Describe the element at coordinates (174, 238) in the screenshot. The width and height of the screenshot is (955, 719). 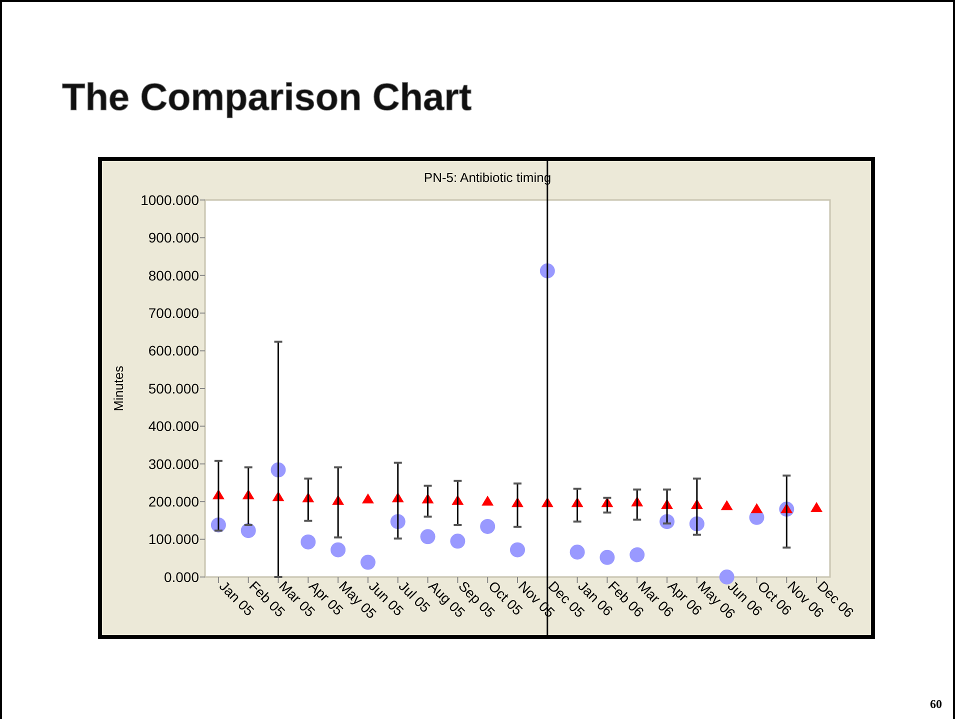
I see `y-tick-label: 900.000` at that location.